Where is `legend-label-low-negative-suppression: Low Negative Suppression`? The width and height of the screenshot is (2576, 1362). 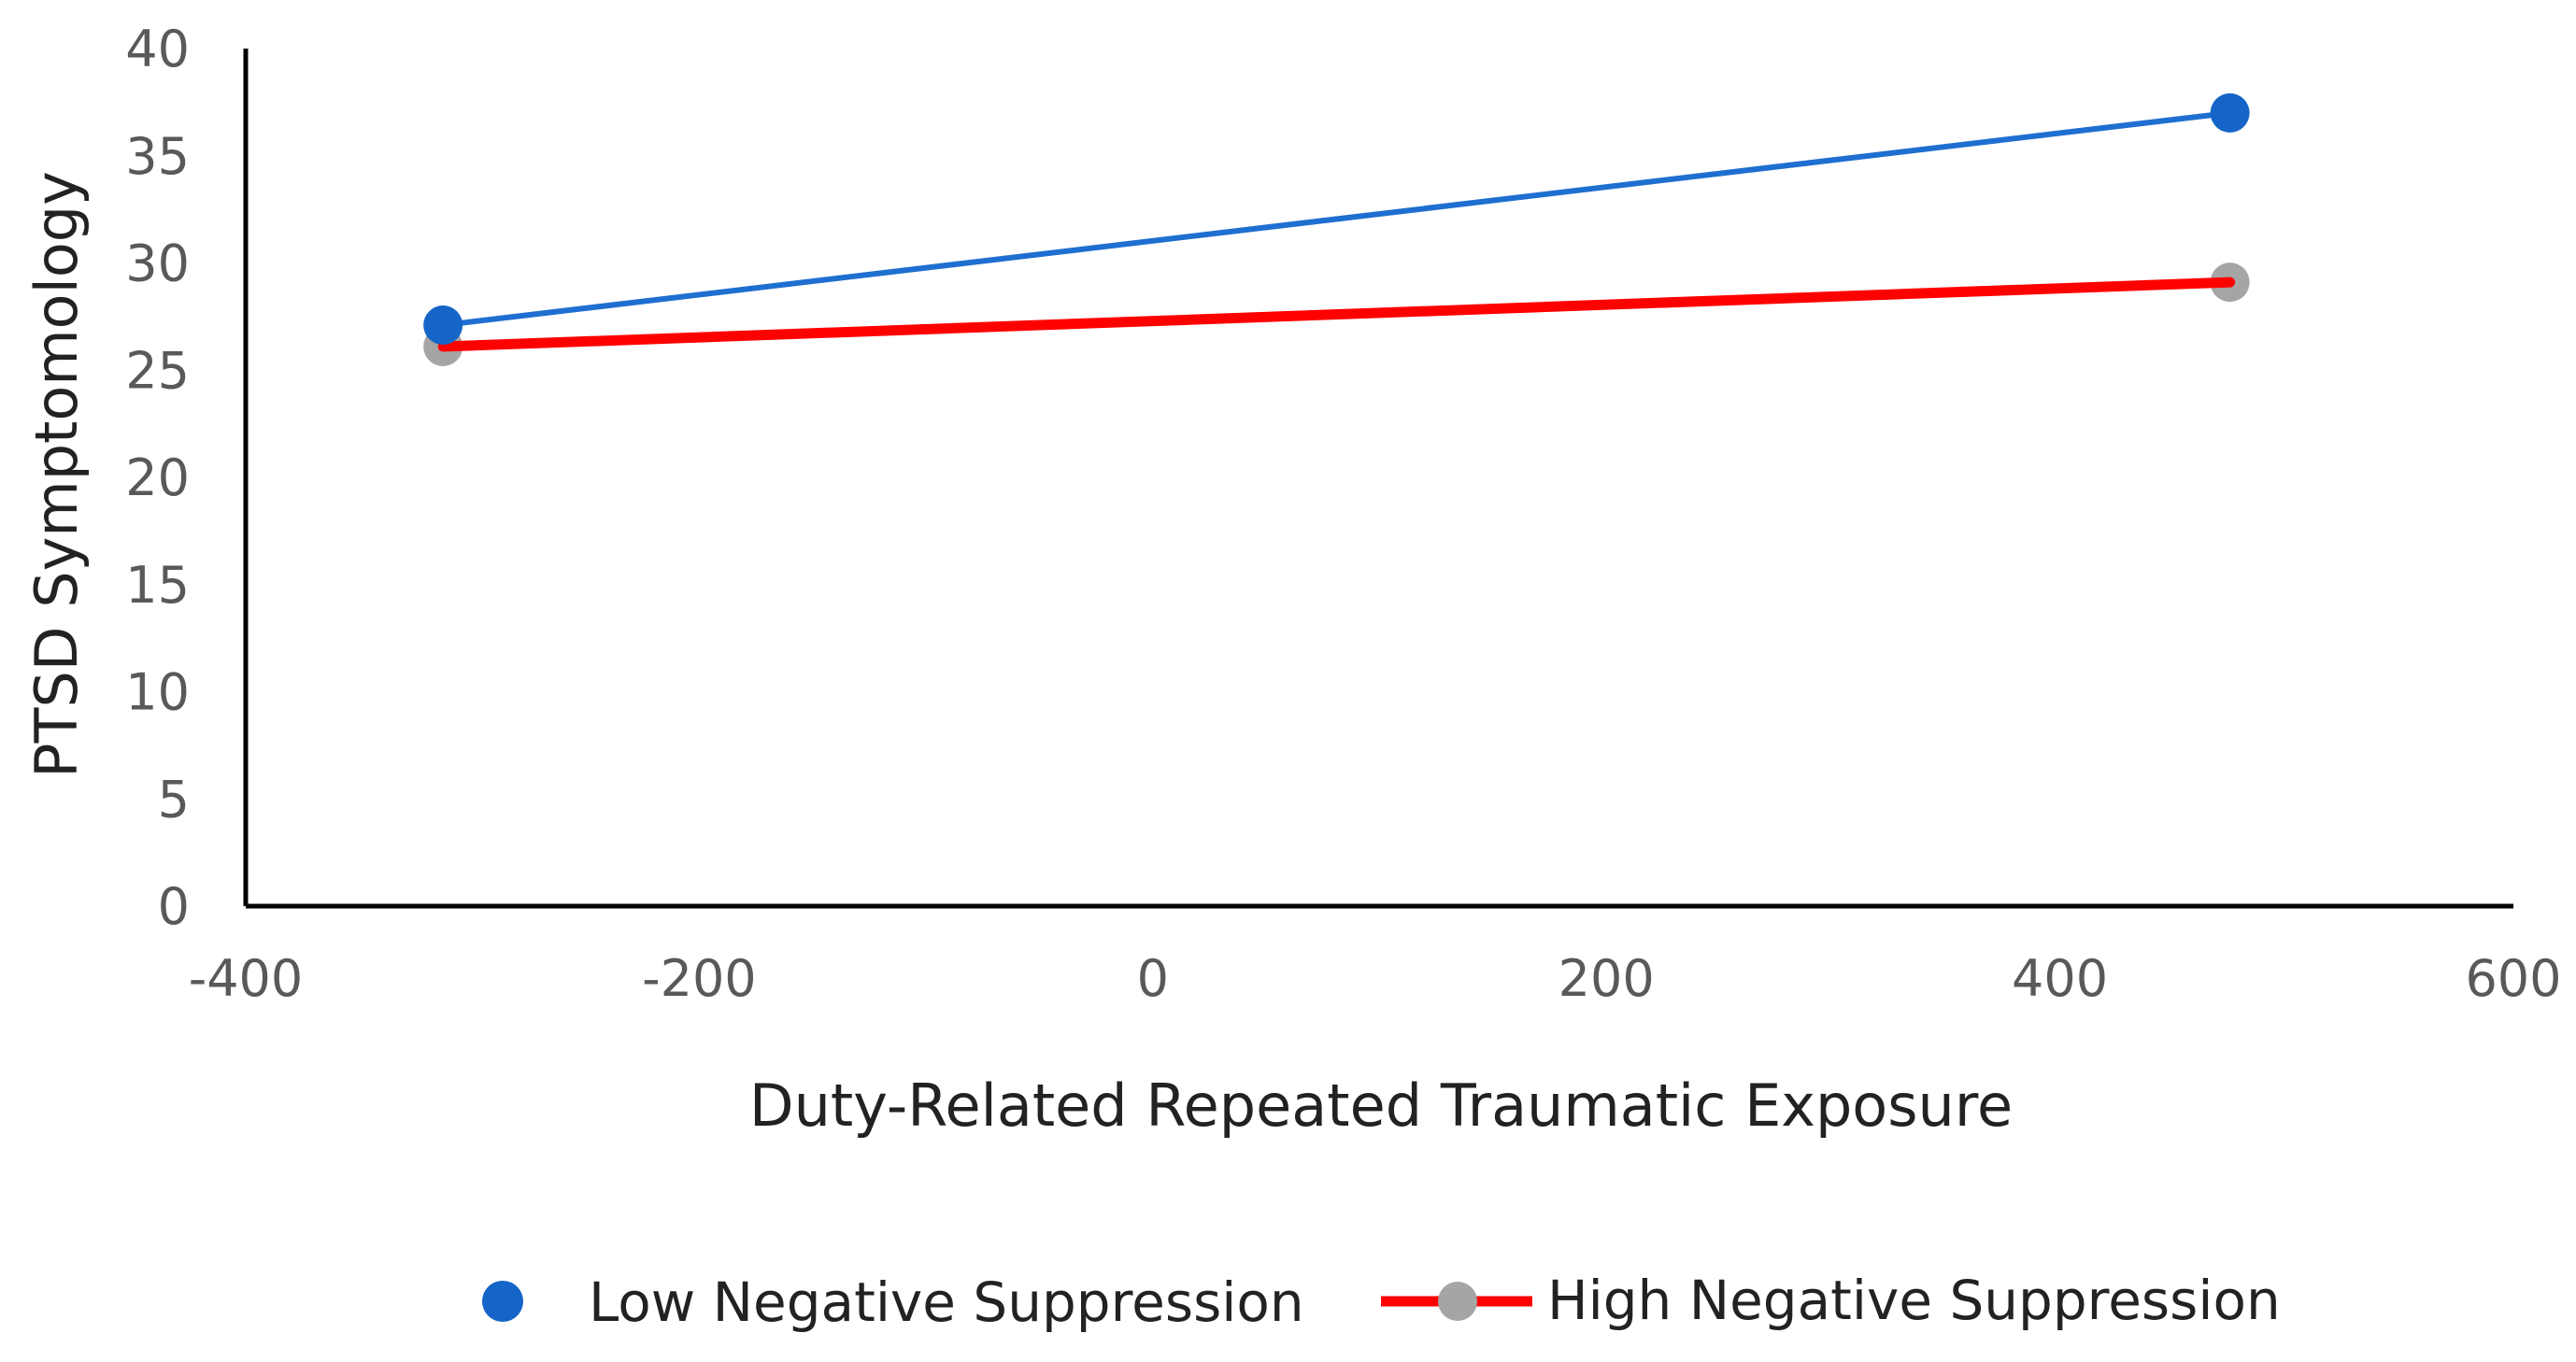
legend-label-low-negative-suppression: Low Negative Suppression is located at coordinates (947, 1302).